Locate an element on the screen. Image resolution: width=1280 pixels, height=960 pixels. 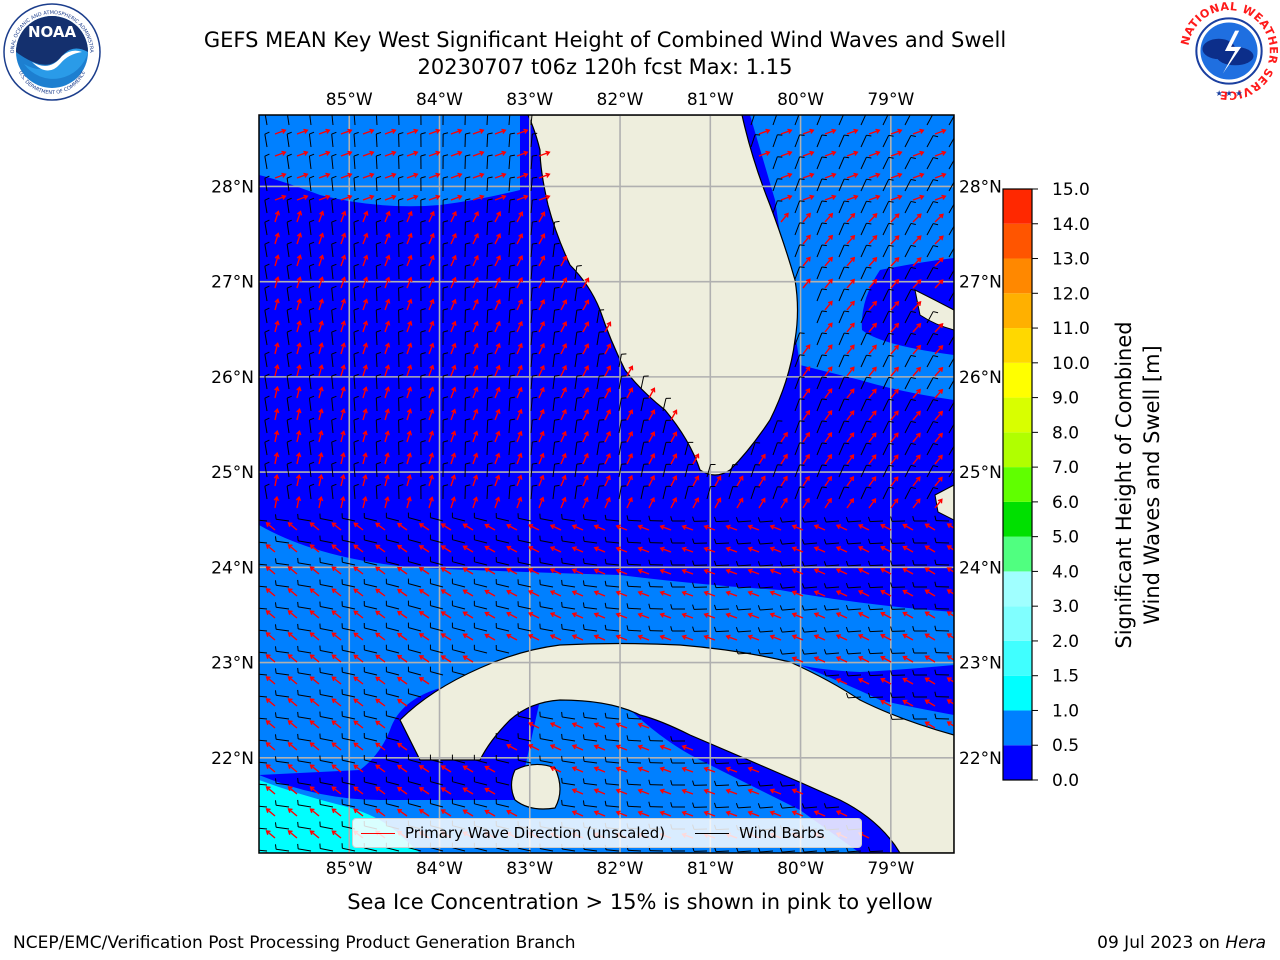
lon-label-top: 81°W is located at coordinates (710, 100).